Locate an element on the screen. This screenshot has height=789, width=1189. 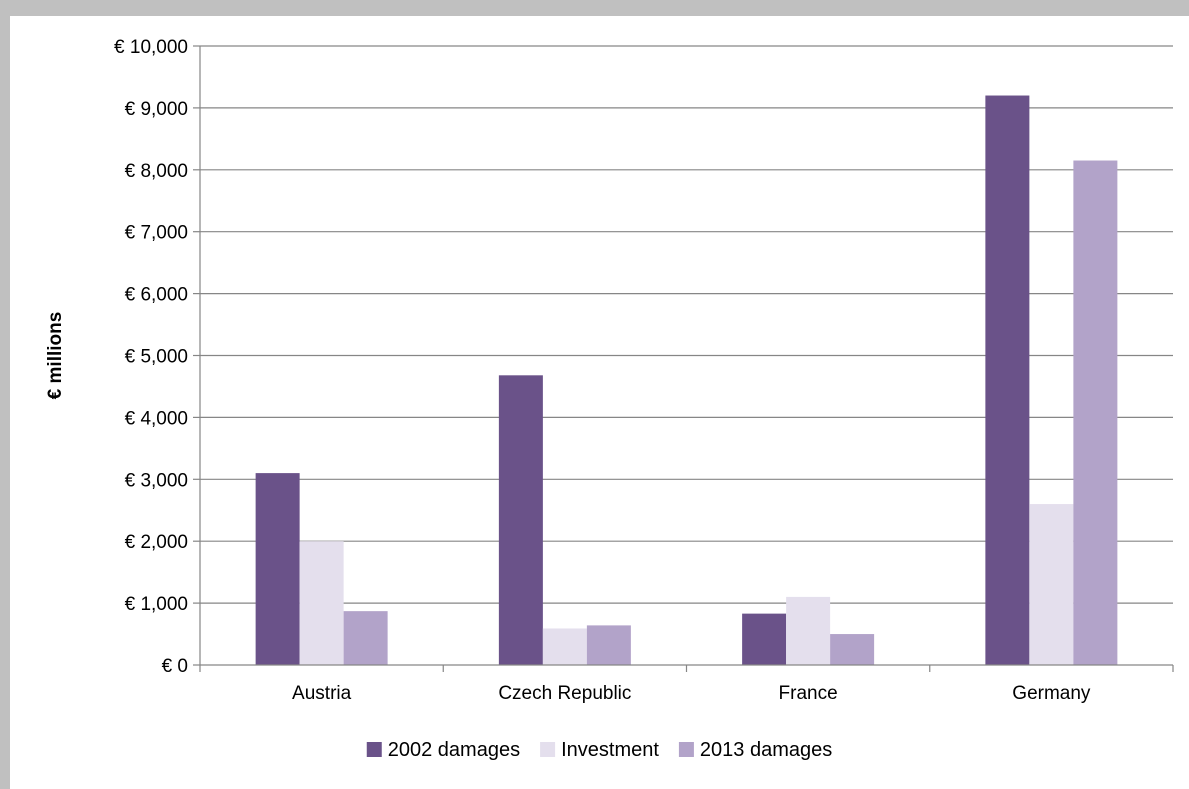
legend-label: 2013 damages is located at coordinates (766, 750).